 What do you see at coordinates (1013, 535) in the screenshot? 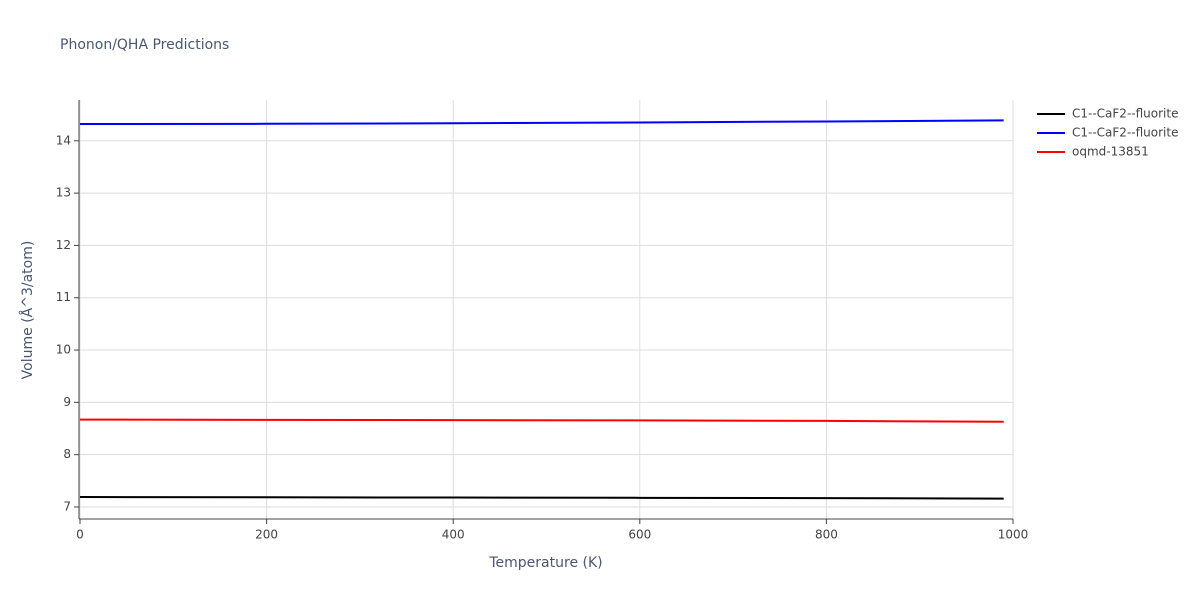
I see `x-tick-label: 1000` at bounding box center [1013, 535].